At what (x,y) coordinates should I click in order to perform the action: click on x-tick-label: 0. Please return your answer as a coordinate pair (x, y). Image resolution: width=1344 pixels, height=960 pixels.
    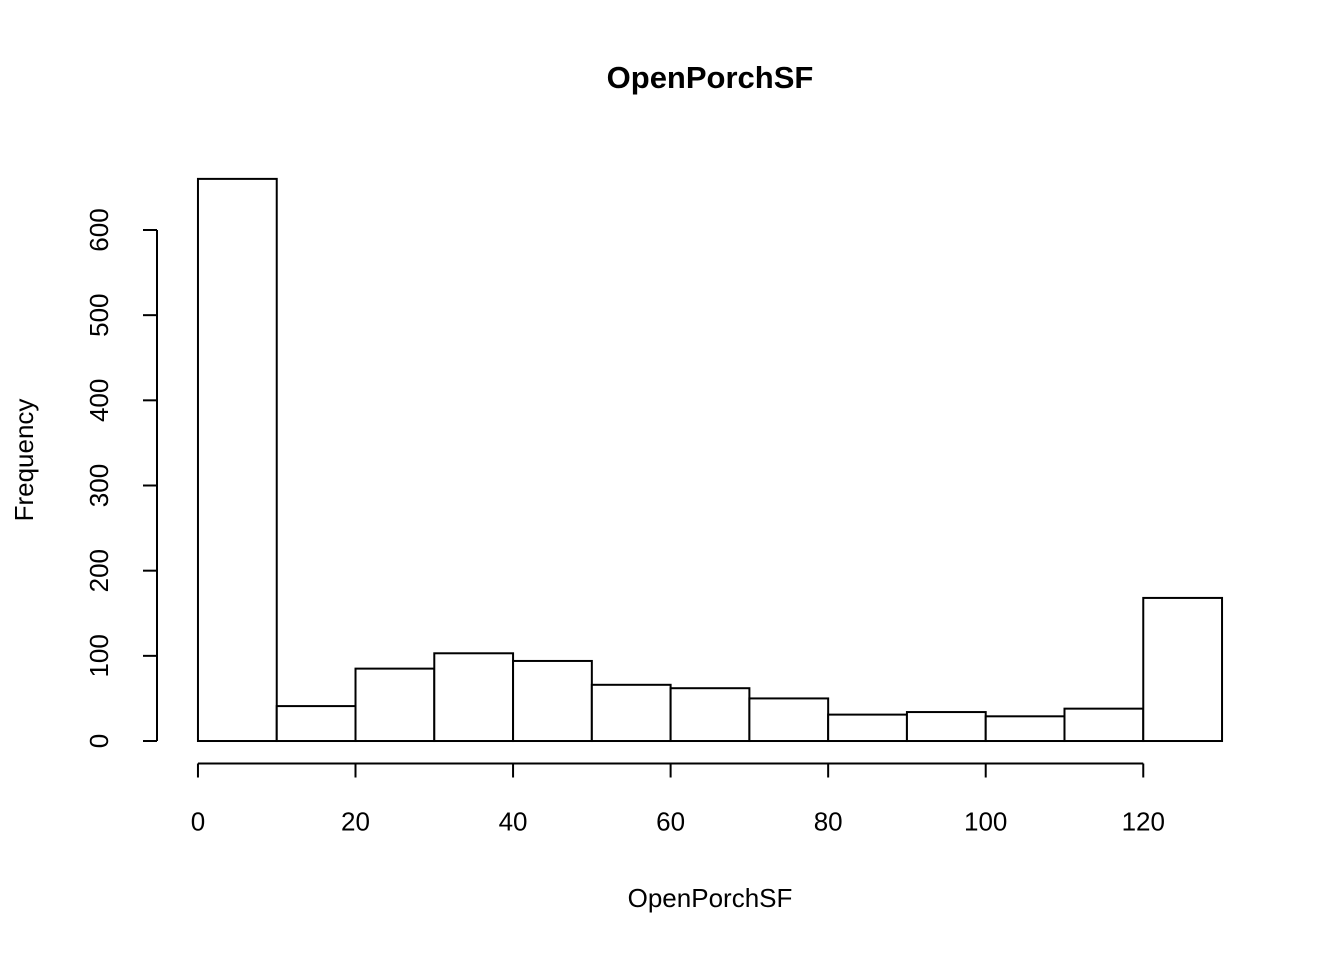
    Looking at the image, I should click on (198, 821).